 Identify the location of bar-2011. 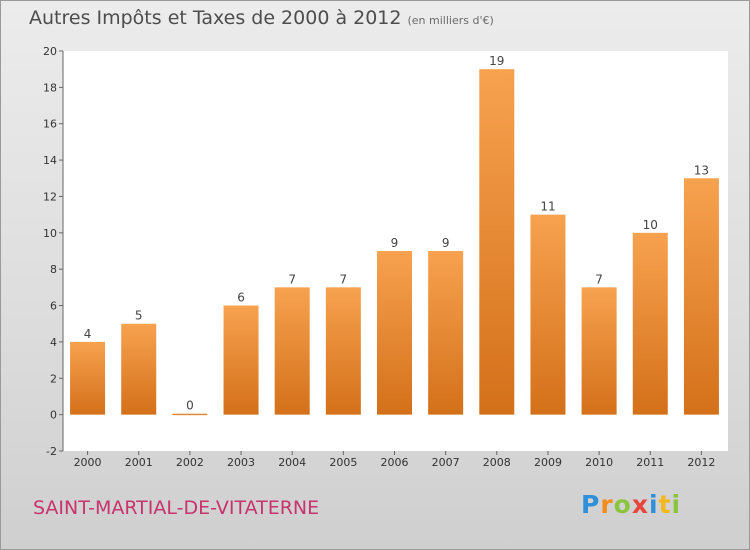
(650, 323).